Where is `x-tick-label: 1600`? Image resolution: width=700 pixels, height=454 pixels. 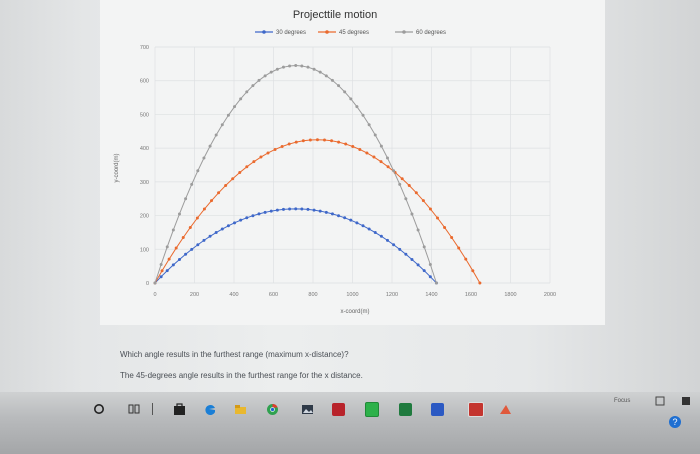
x-tick-label: 1600 is located at coordinates (471, 295).